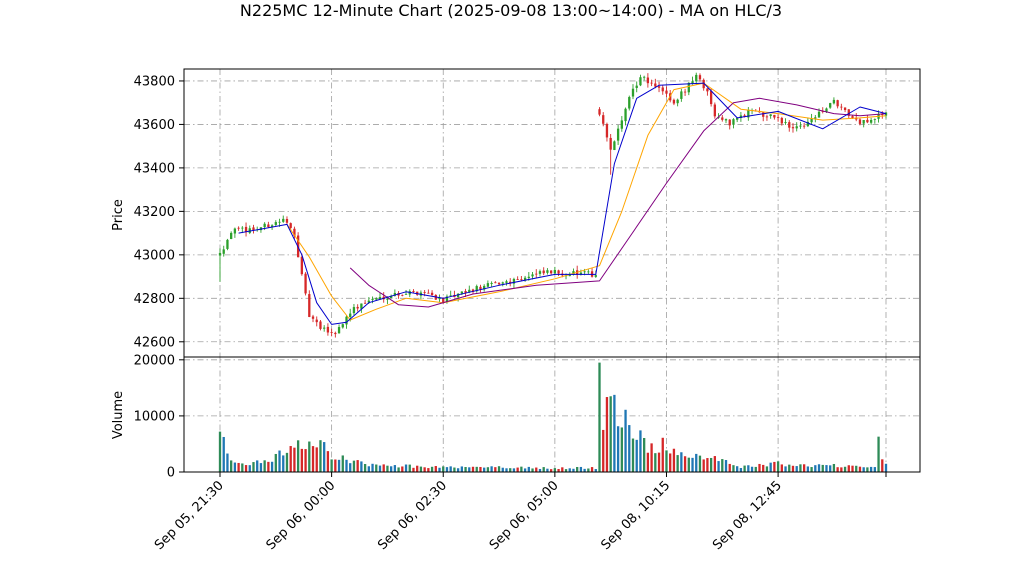 The width and height of the screenshot is (1022, 575). I want to click on x-tick-label: Sep 05, 21:30, so click(189, 515).